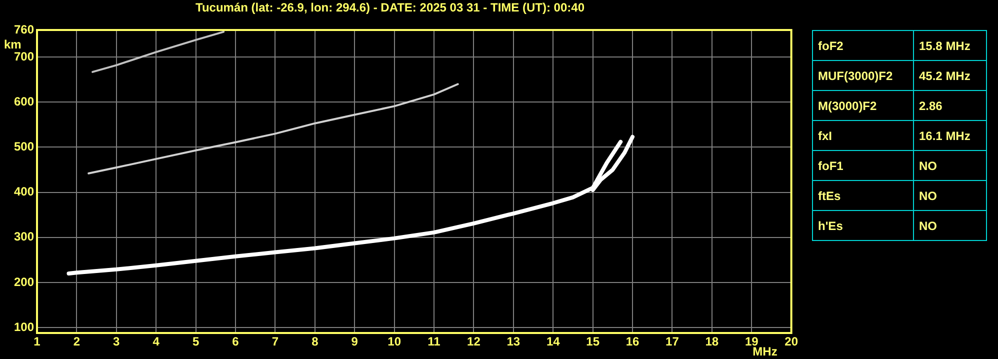 Image resolution: width=998 pixels, height=359 pixels. Describe the element at coordinates (354, 341) in the screenshot. I see `x-tick-label: 9` at that location.